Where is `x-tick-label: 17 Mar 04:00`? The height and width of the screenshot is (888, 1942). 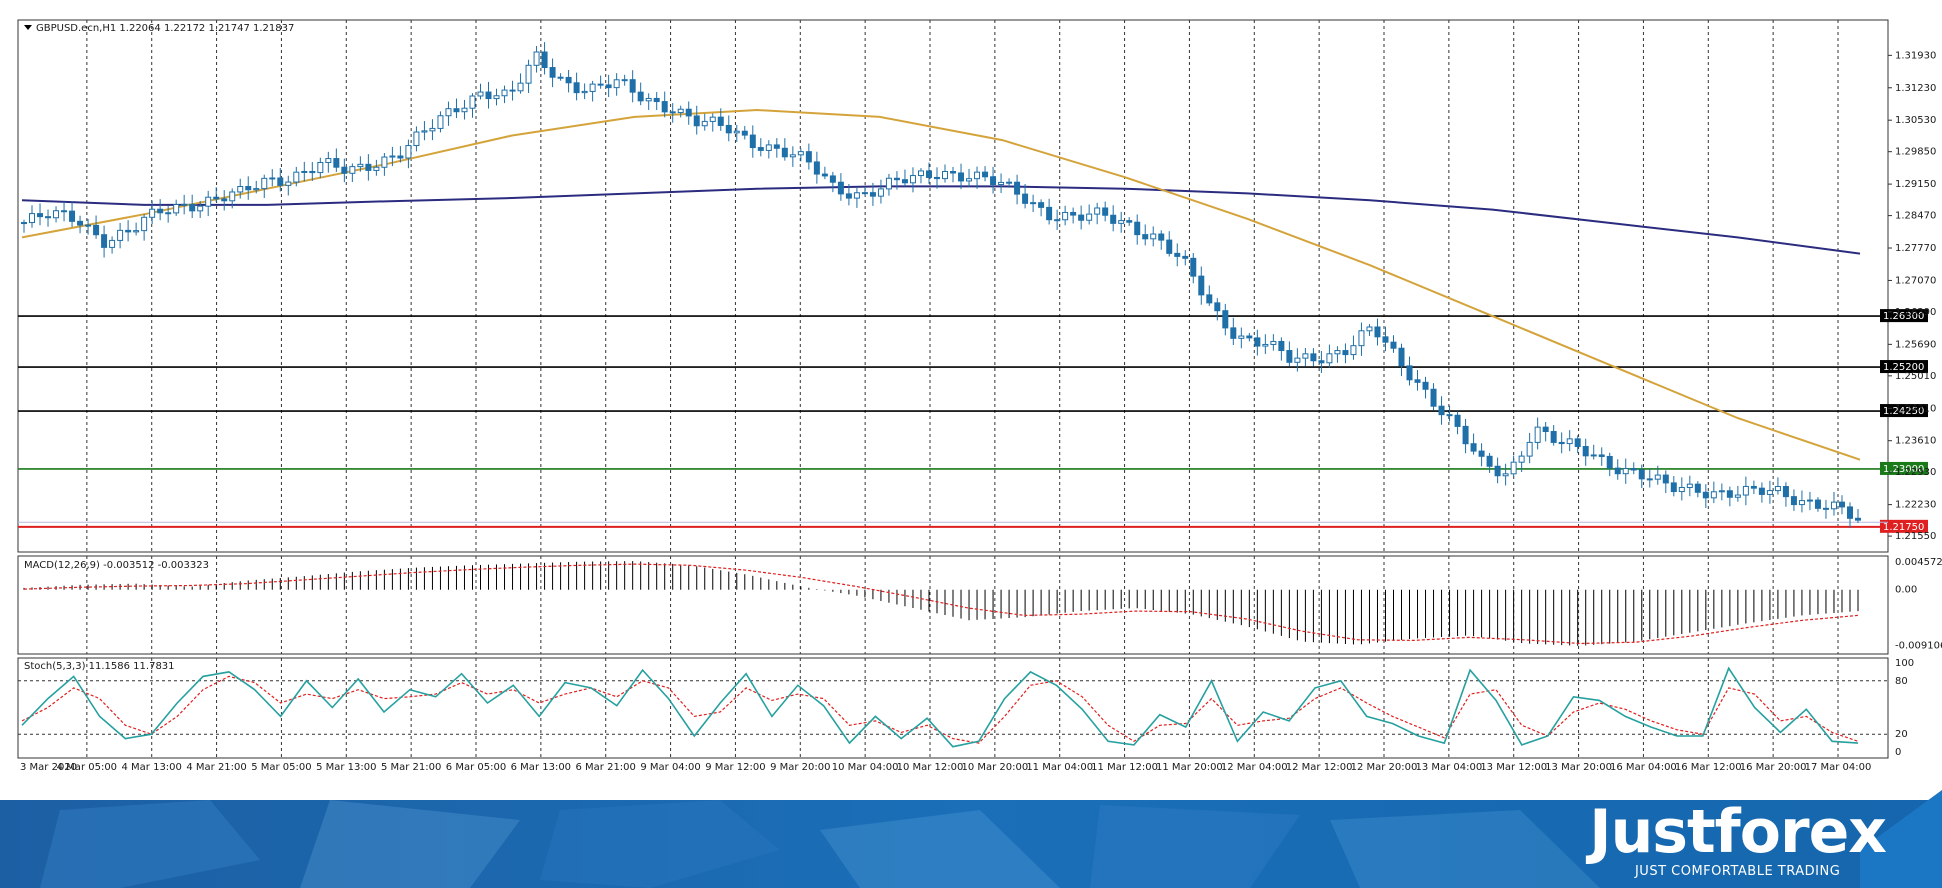 x-tick-label: 17 Mar 04:00 is located at coordinates (1838, 767).